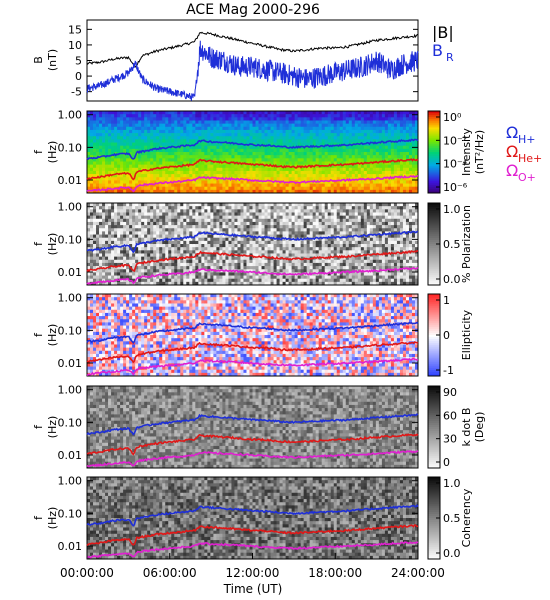 The height and width of the screenshot is (600, 550). What do you see at coordinates (434, 128) in the screenshot?
I see `colorbar-step` at bounding box center [434, 128].